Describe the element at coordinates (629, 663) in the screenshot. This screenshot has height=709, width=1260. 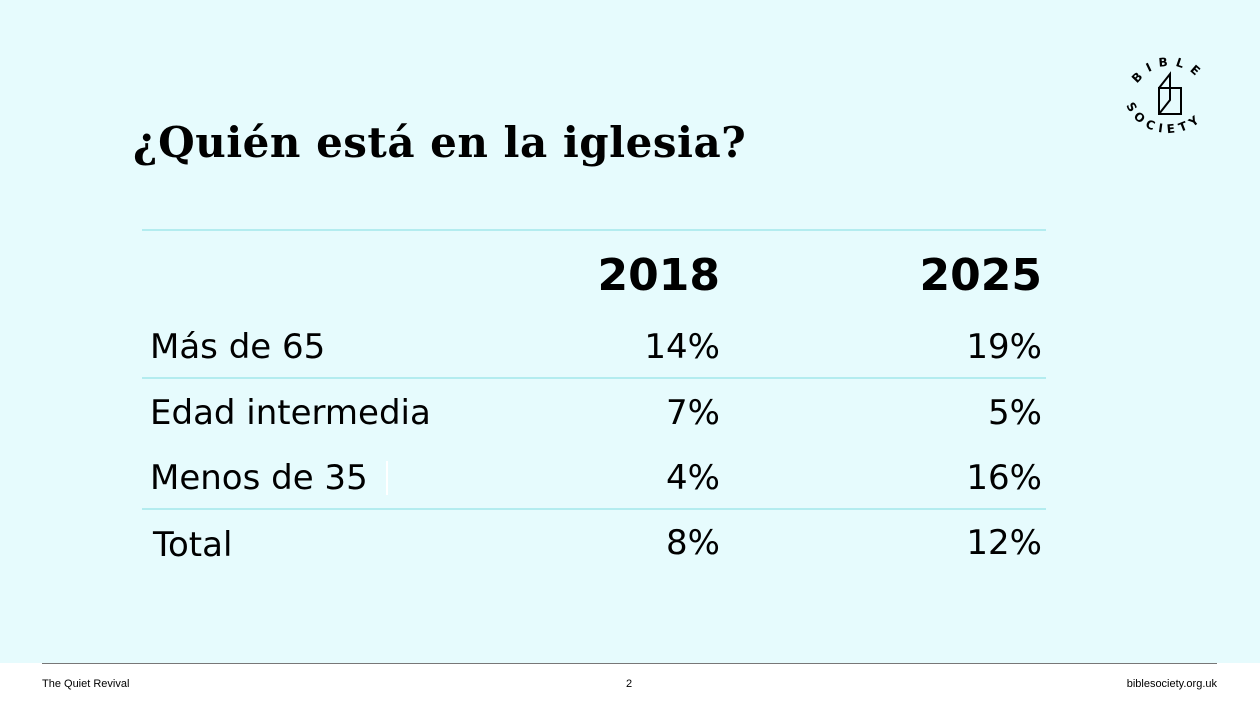
I see `footer-rule` at that location.